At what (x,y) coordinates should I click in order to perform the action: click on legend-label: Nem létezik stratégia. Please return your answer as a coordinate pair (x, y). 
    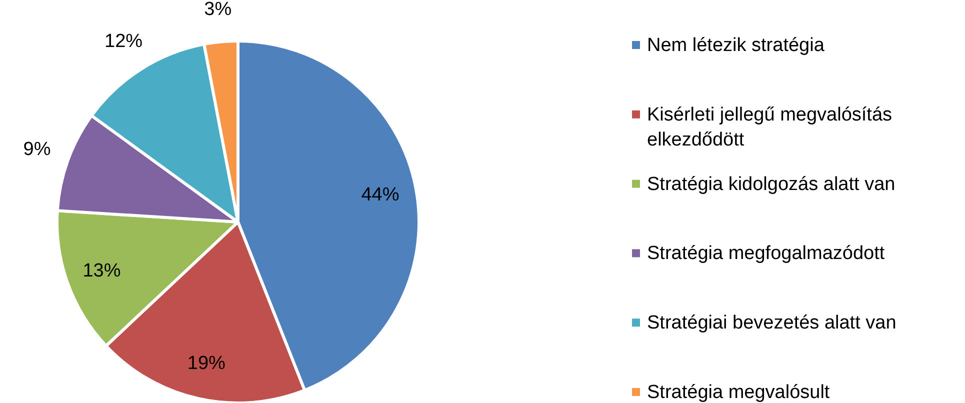
    Looking at the image, I should click on (736, 45).